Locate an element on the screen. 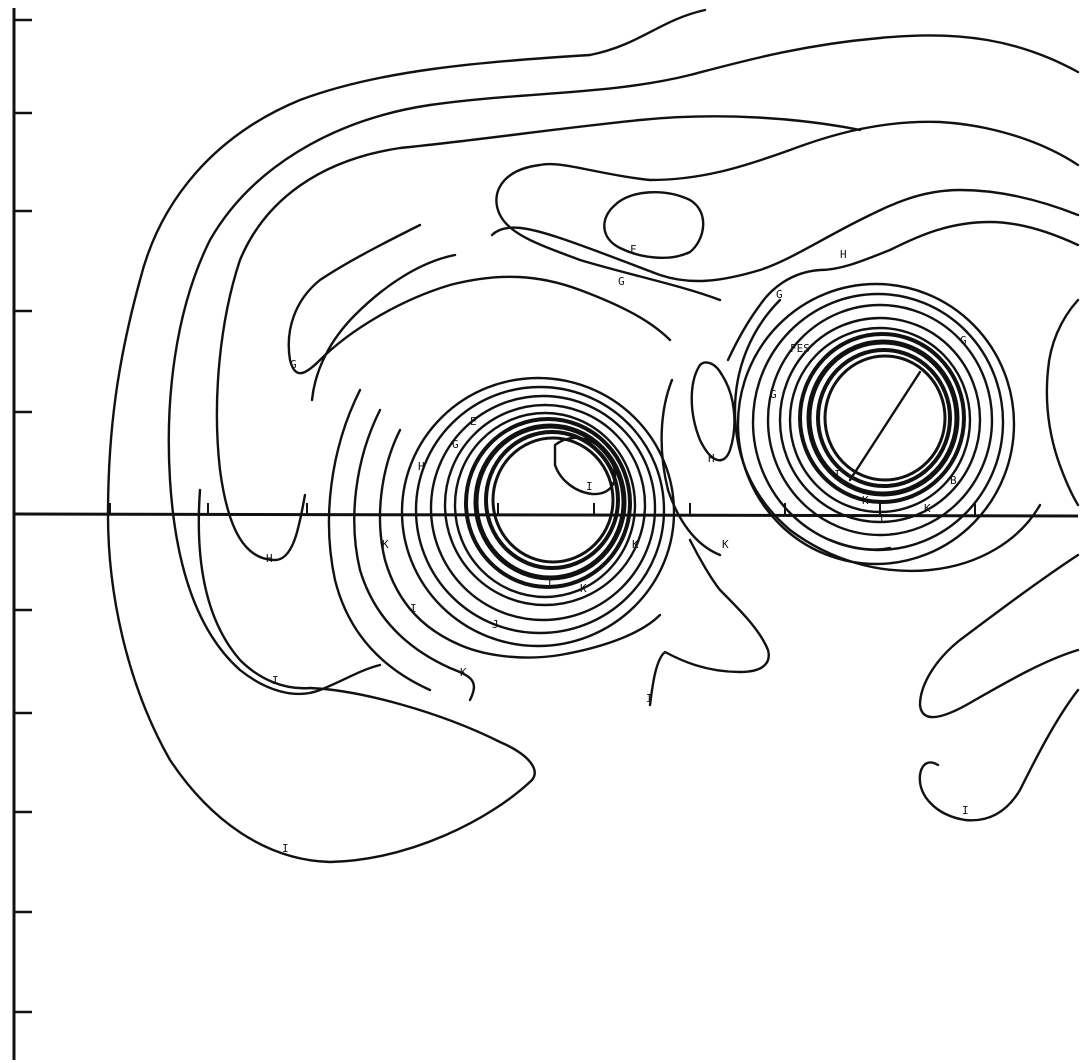 The width and height of the screenshot is (1080, 1063). right-lower-loop is located at coordinates (999, 755).